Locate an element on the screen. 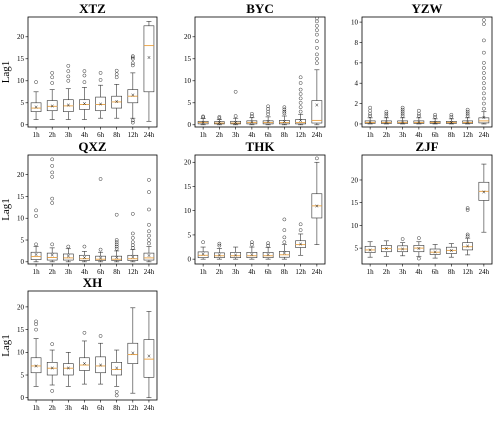 The image size is (500, 425). box-12h: × is located at coordinates (133, 350).